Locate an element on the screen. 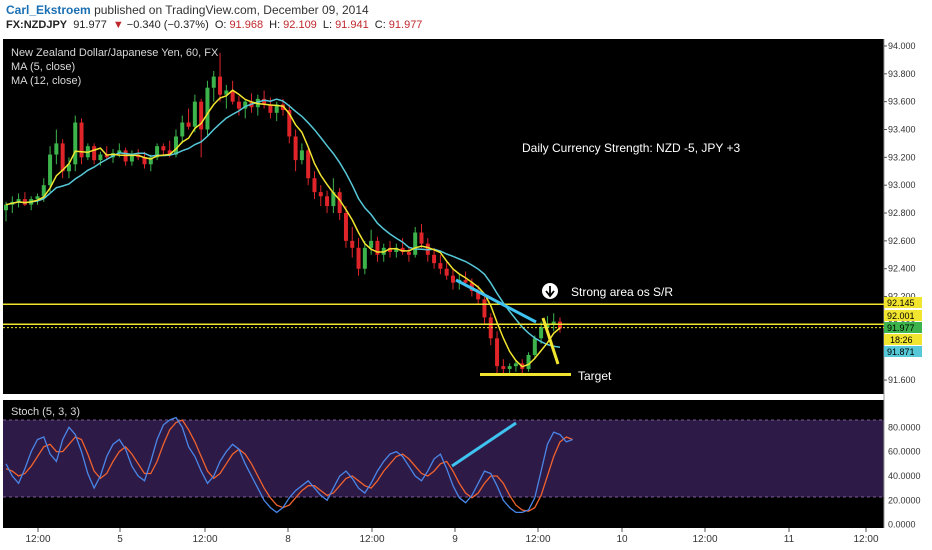 Image resolution: width=932 pixels, height=550 pixels. sr-annotation: Strong area os S/R is located at coordinates (622, 292).